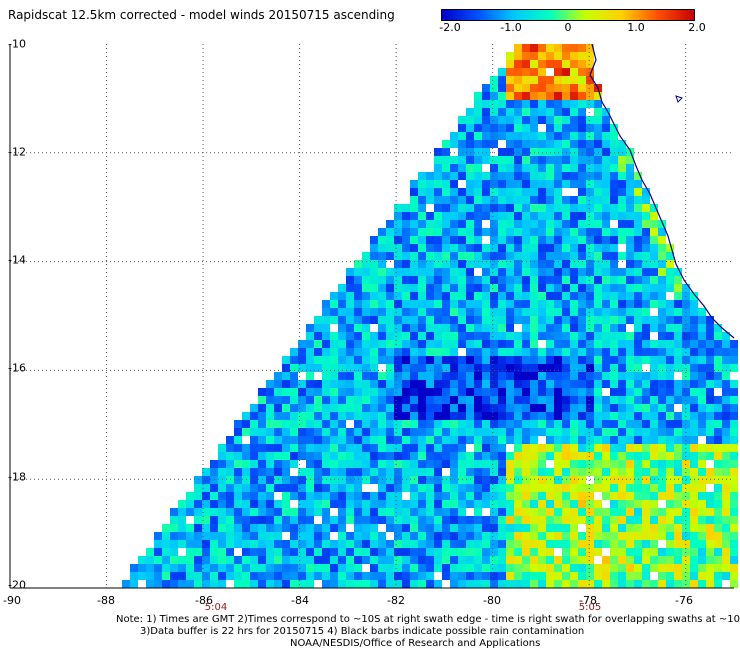  Describe the element at coordinates (17, 44) in the screenshot. I see `lat-label-10s: -10` at that location.